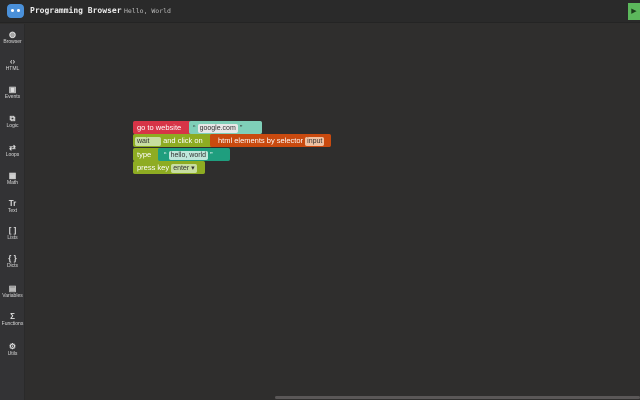  I want to click on sidebar-item-math: ▦ Math, so click(12, 179).